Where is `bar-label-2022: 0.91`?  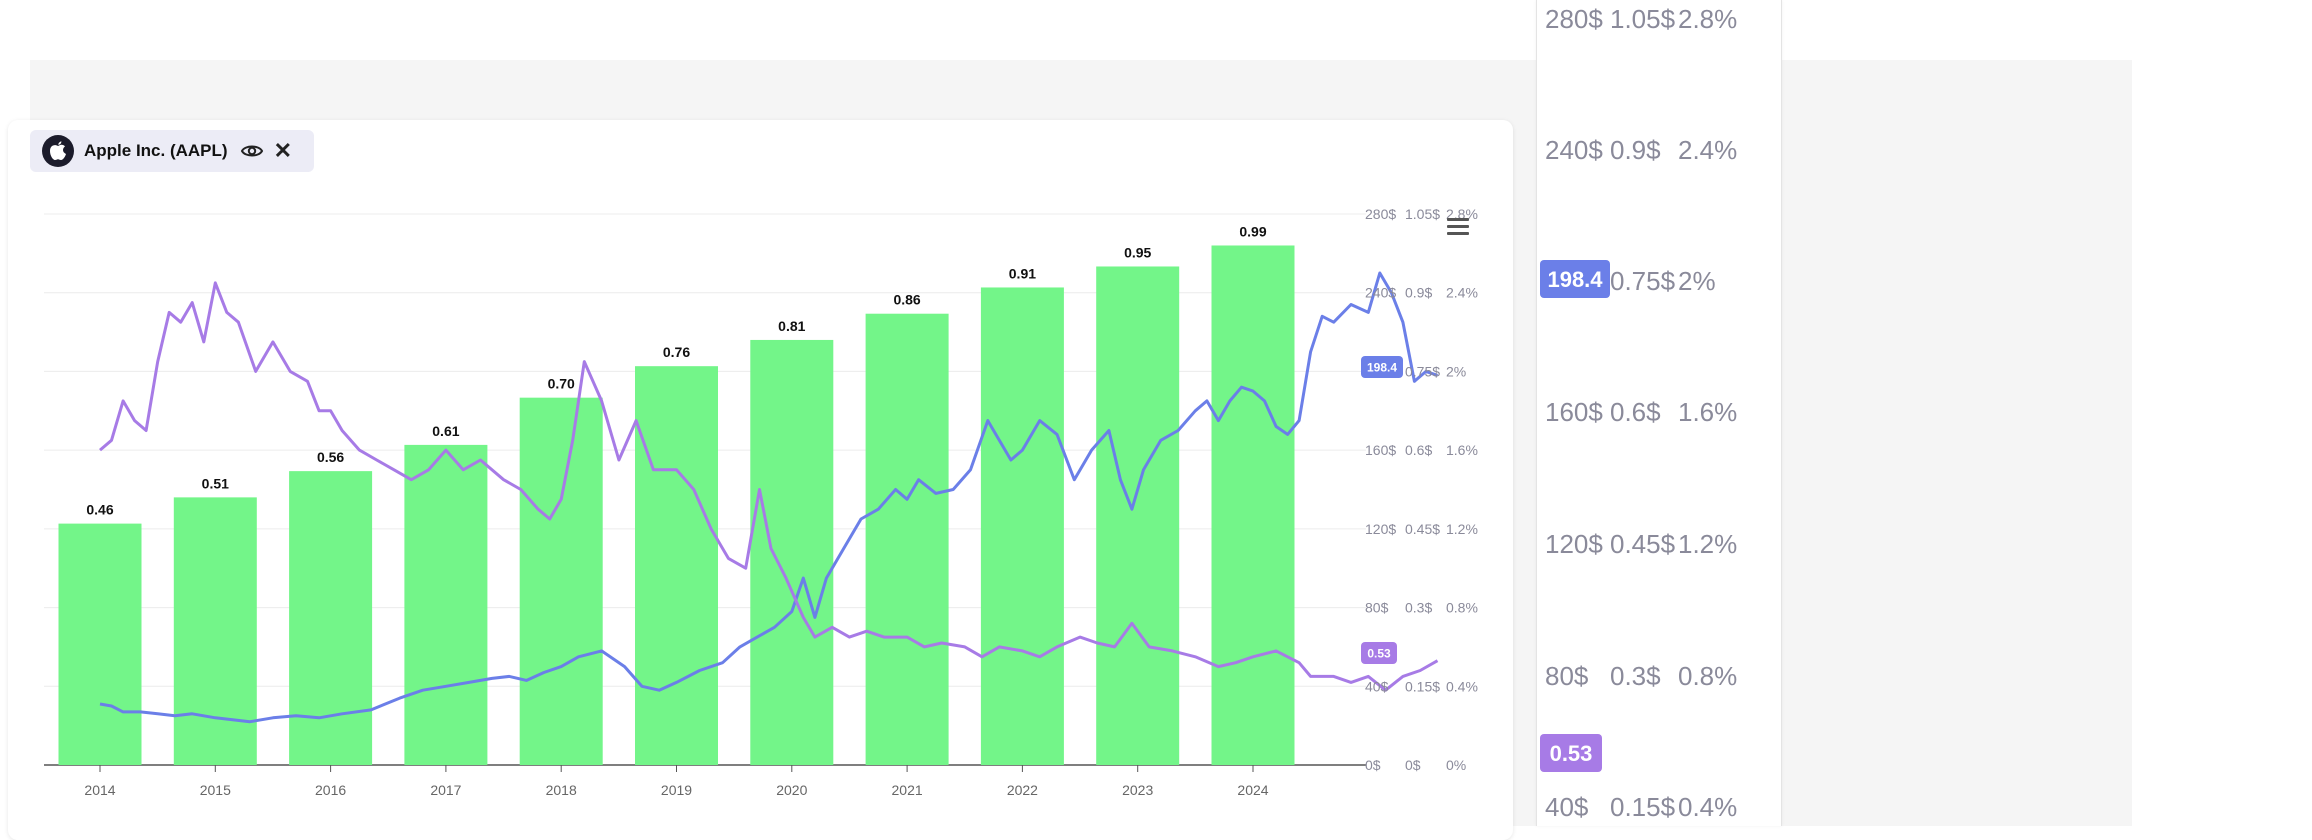 bar-label-2022: 0.91 is located at coordinates (1022, 273).